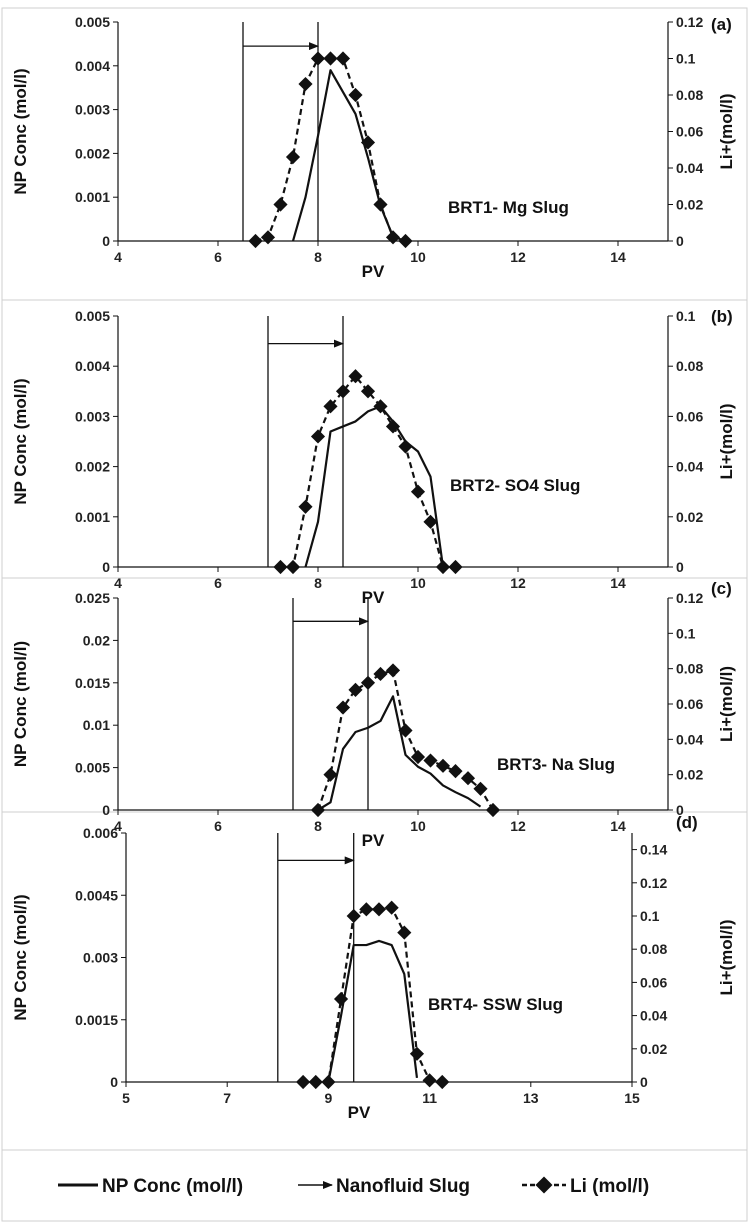 The height and width of the screenshot is (1223, 749). I want to click on y-tick-label: 0.02, so click(96, 640).